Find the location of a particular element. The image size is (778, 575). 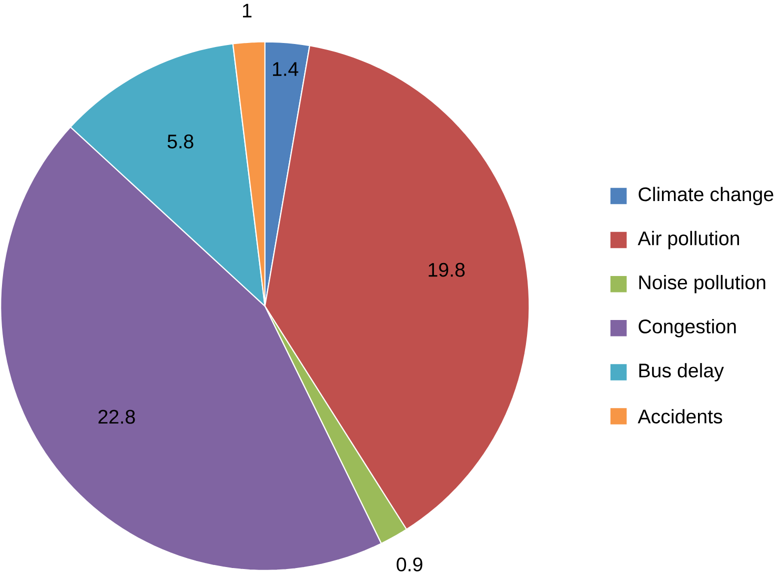

legend-label: Climate change is located at coordinates (706, 196).